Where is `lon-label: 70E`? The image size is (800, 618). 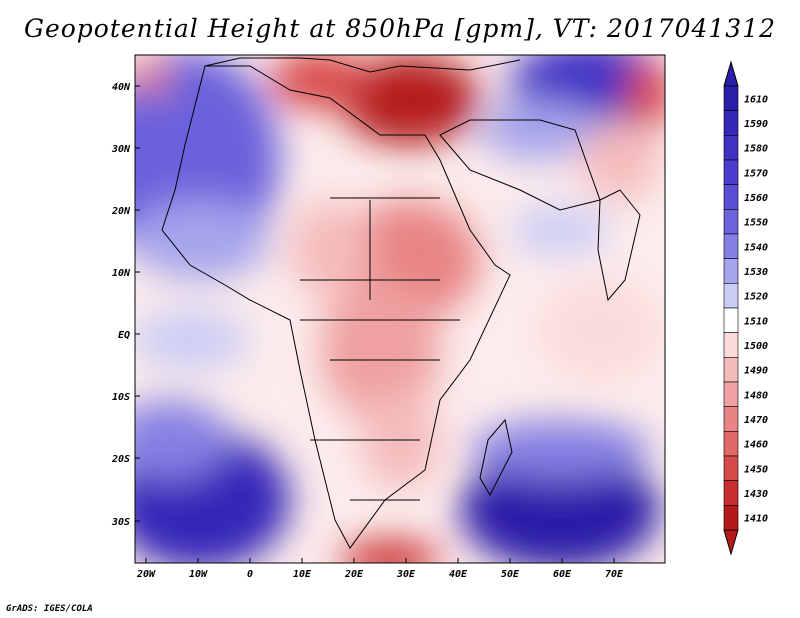 lon-label: 70E is located at coordinates (614, 574).